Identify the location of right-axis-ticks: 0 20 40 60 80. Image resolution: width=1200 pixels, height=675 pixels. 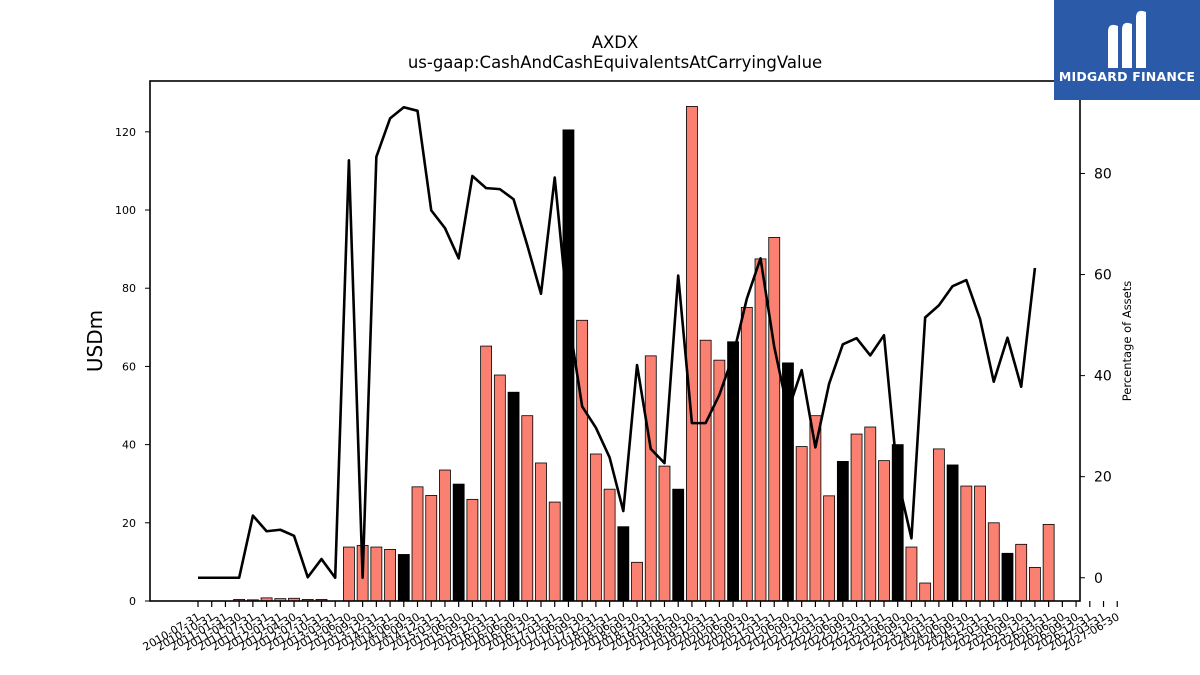
(1096, 376).